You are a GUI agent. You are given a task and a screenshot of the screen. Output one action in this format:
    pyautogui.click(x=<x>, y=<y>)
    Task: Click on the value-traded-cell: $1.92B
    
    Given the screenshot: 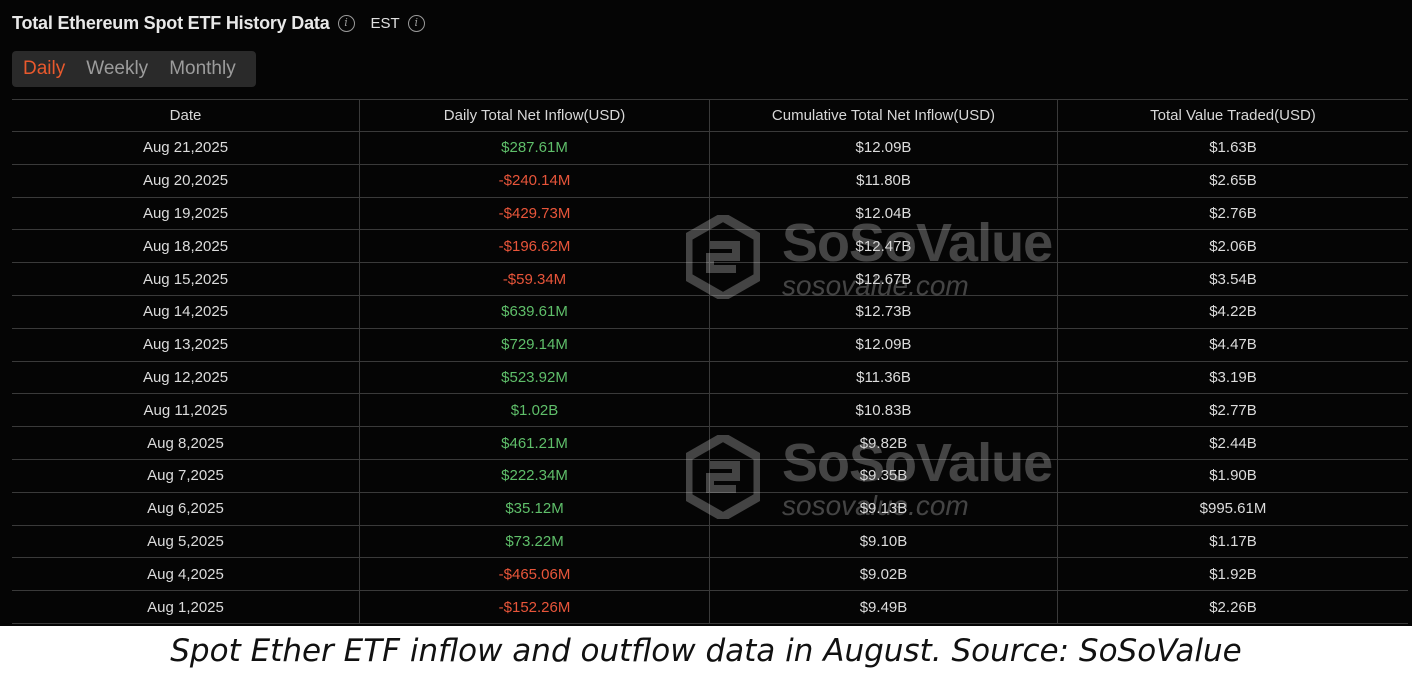 What is the action you would take?
    pyautogui.click(x=1233, y=574)
    